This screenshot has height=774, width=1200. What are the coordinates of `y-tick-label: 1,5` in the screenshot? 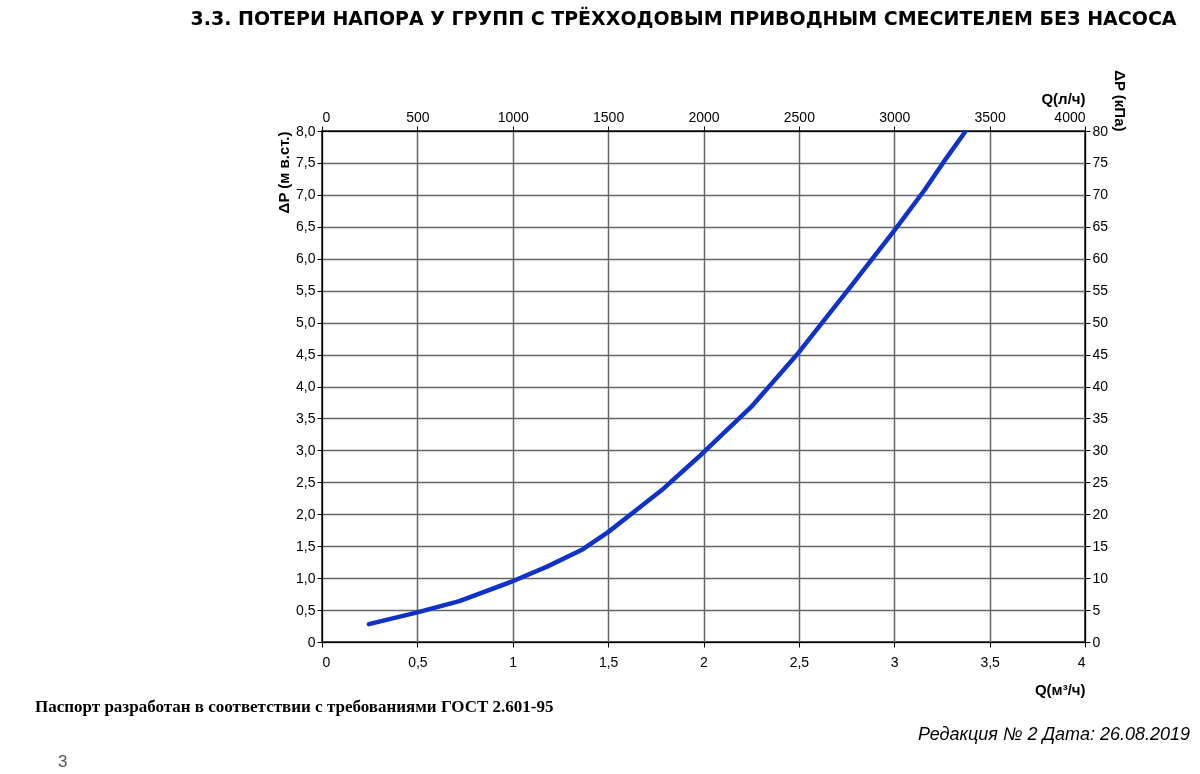 It's located at (306, 545).